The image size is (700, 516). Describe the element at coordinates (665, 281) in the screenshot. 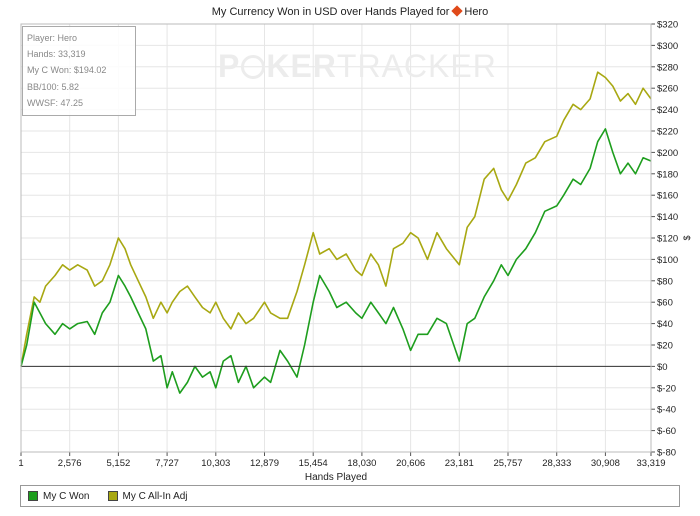

I see `y-tick-label: $80` at that location.